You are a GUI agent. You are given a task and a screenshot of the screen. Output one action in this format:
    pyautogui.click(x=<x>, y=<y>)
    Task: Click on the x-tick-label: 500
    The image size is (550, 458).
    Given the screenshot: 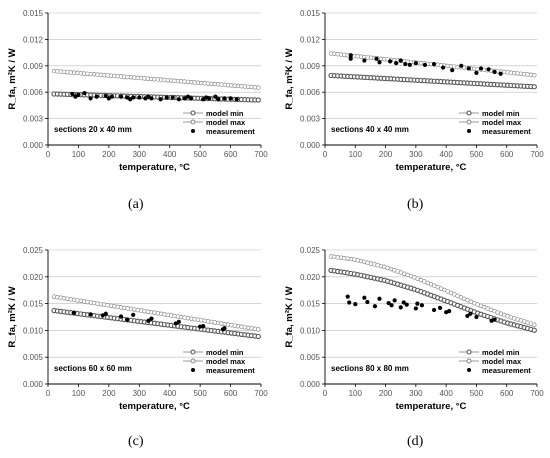 What is the action you would take?
    pyautogui.click(x=477, y=393)
    